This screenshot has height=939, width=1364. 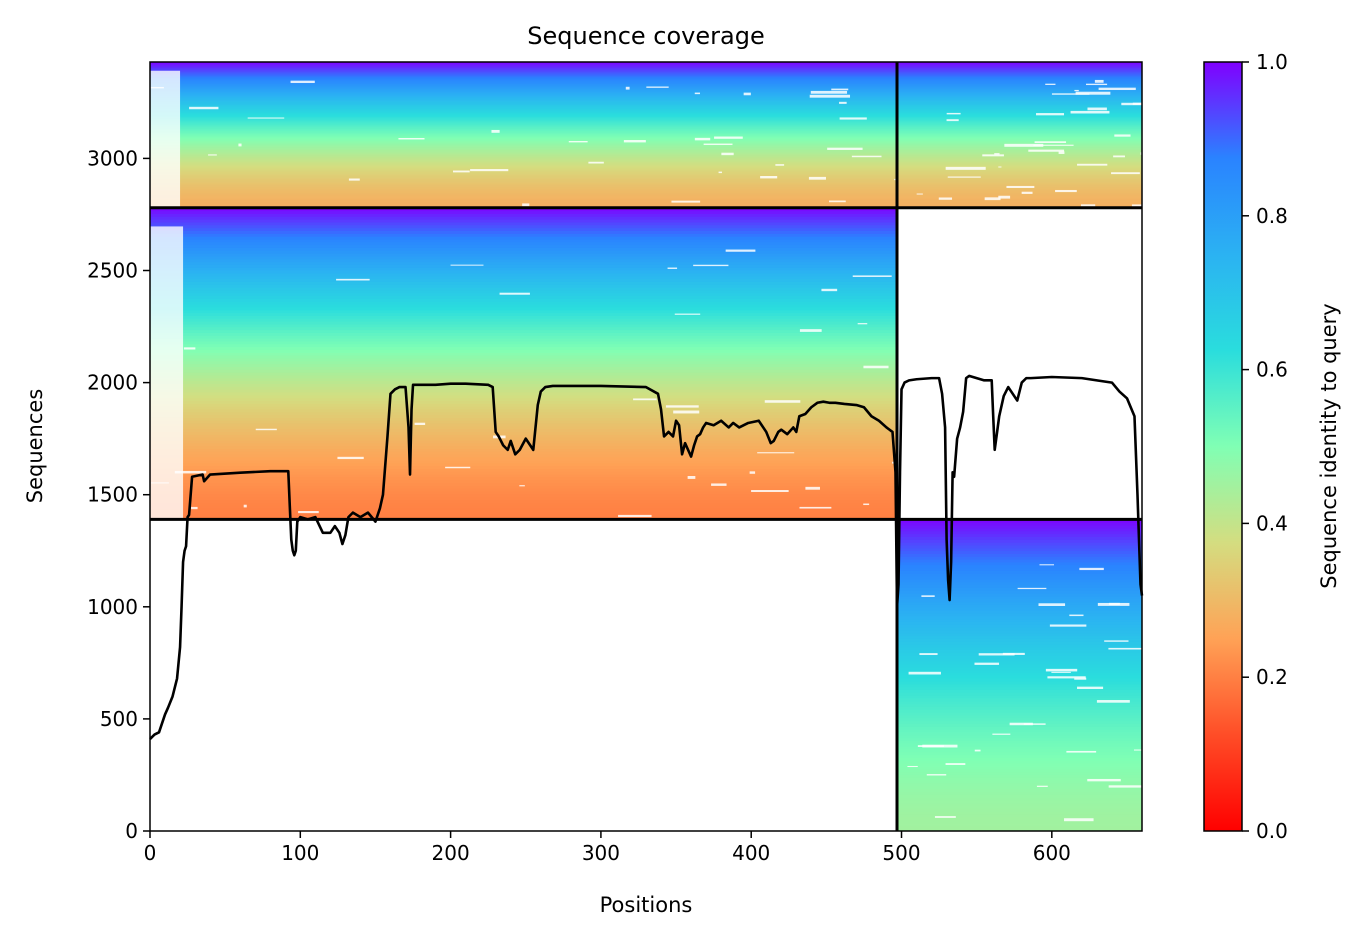 What do you see at coordinates (1223, 446) in the screenshot?
I see `colorbar-gradient` at bounding box center [1223, 446].